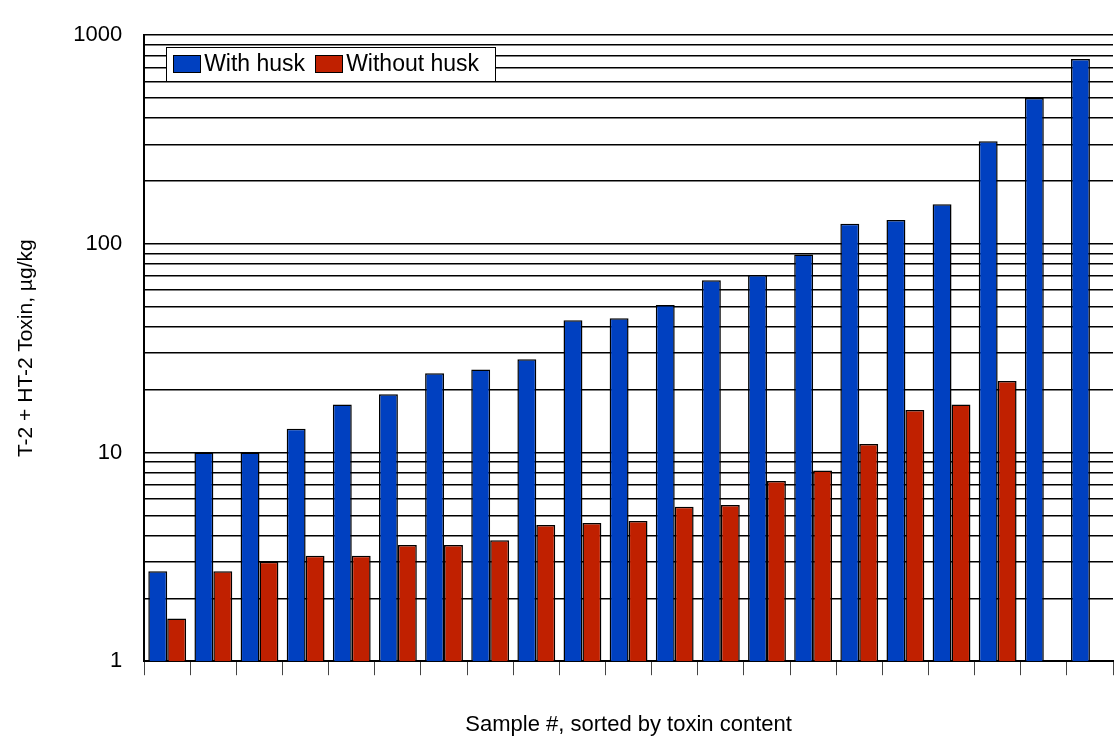 Image resolution: width=1115 pixels, height=752 pixels. I want to click on x-axis-title: Sample #, sorted by toxin content, so click(628, 723).